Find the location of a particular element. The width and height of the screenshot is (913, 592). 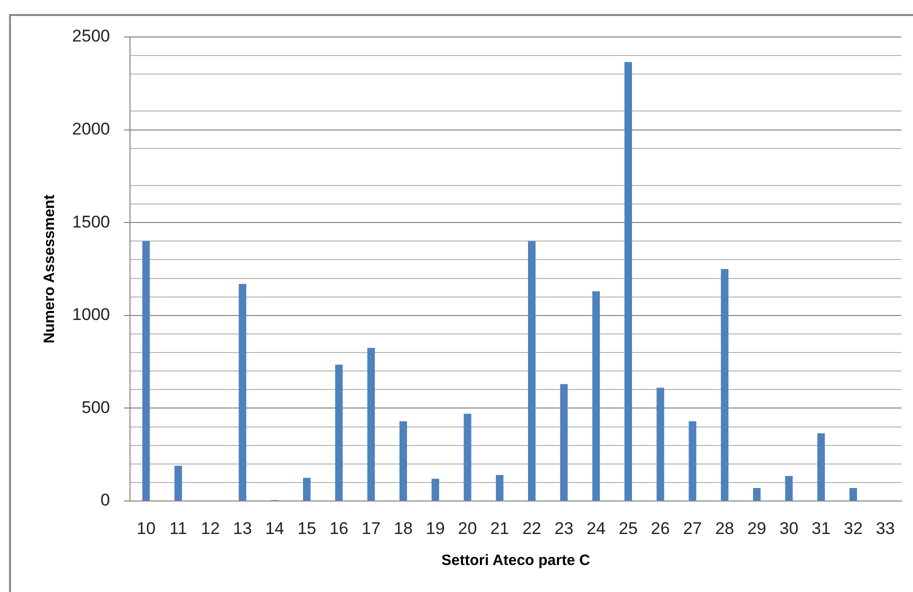

x-tick-label: 24 is located at coordinates (596, 528).